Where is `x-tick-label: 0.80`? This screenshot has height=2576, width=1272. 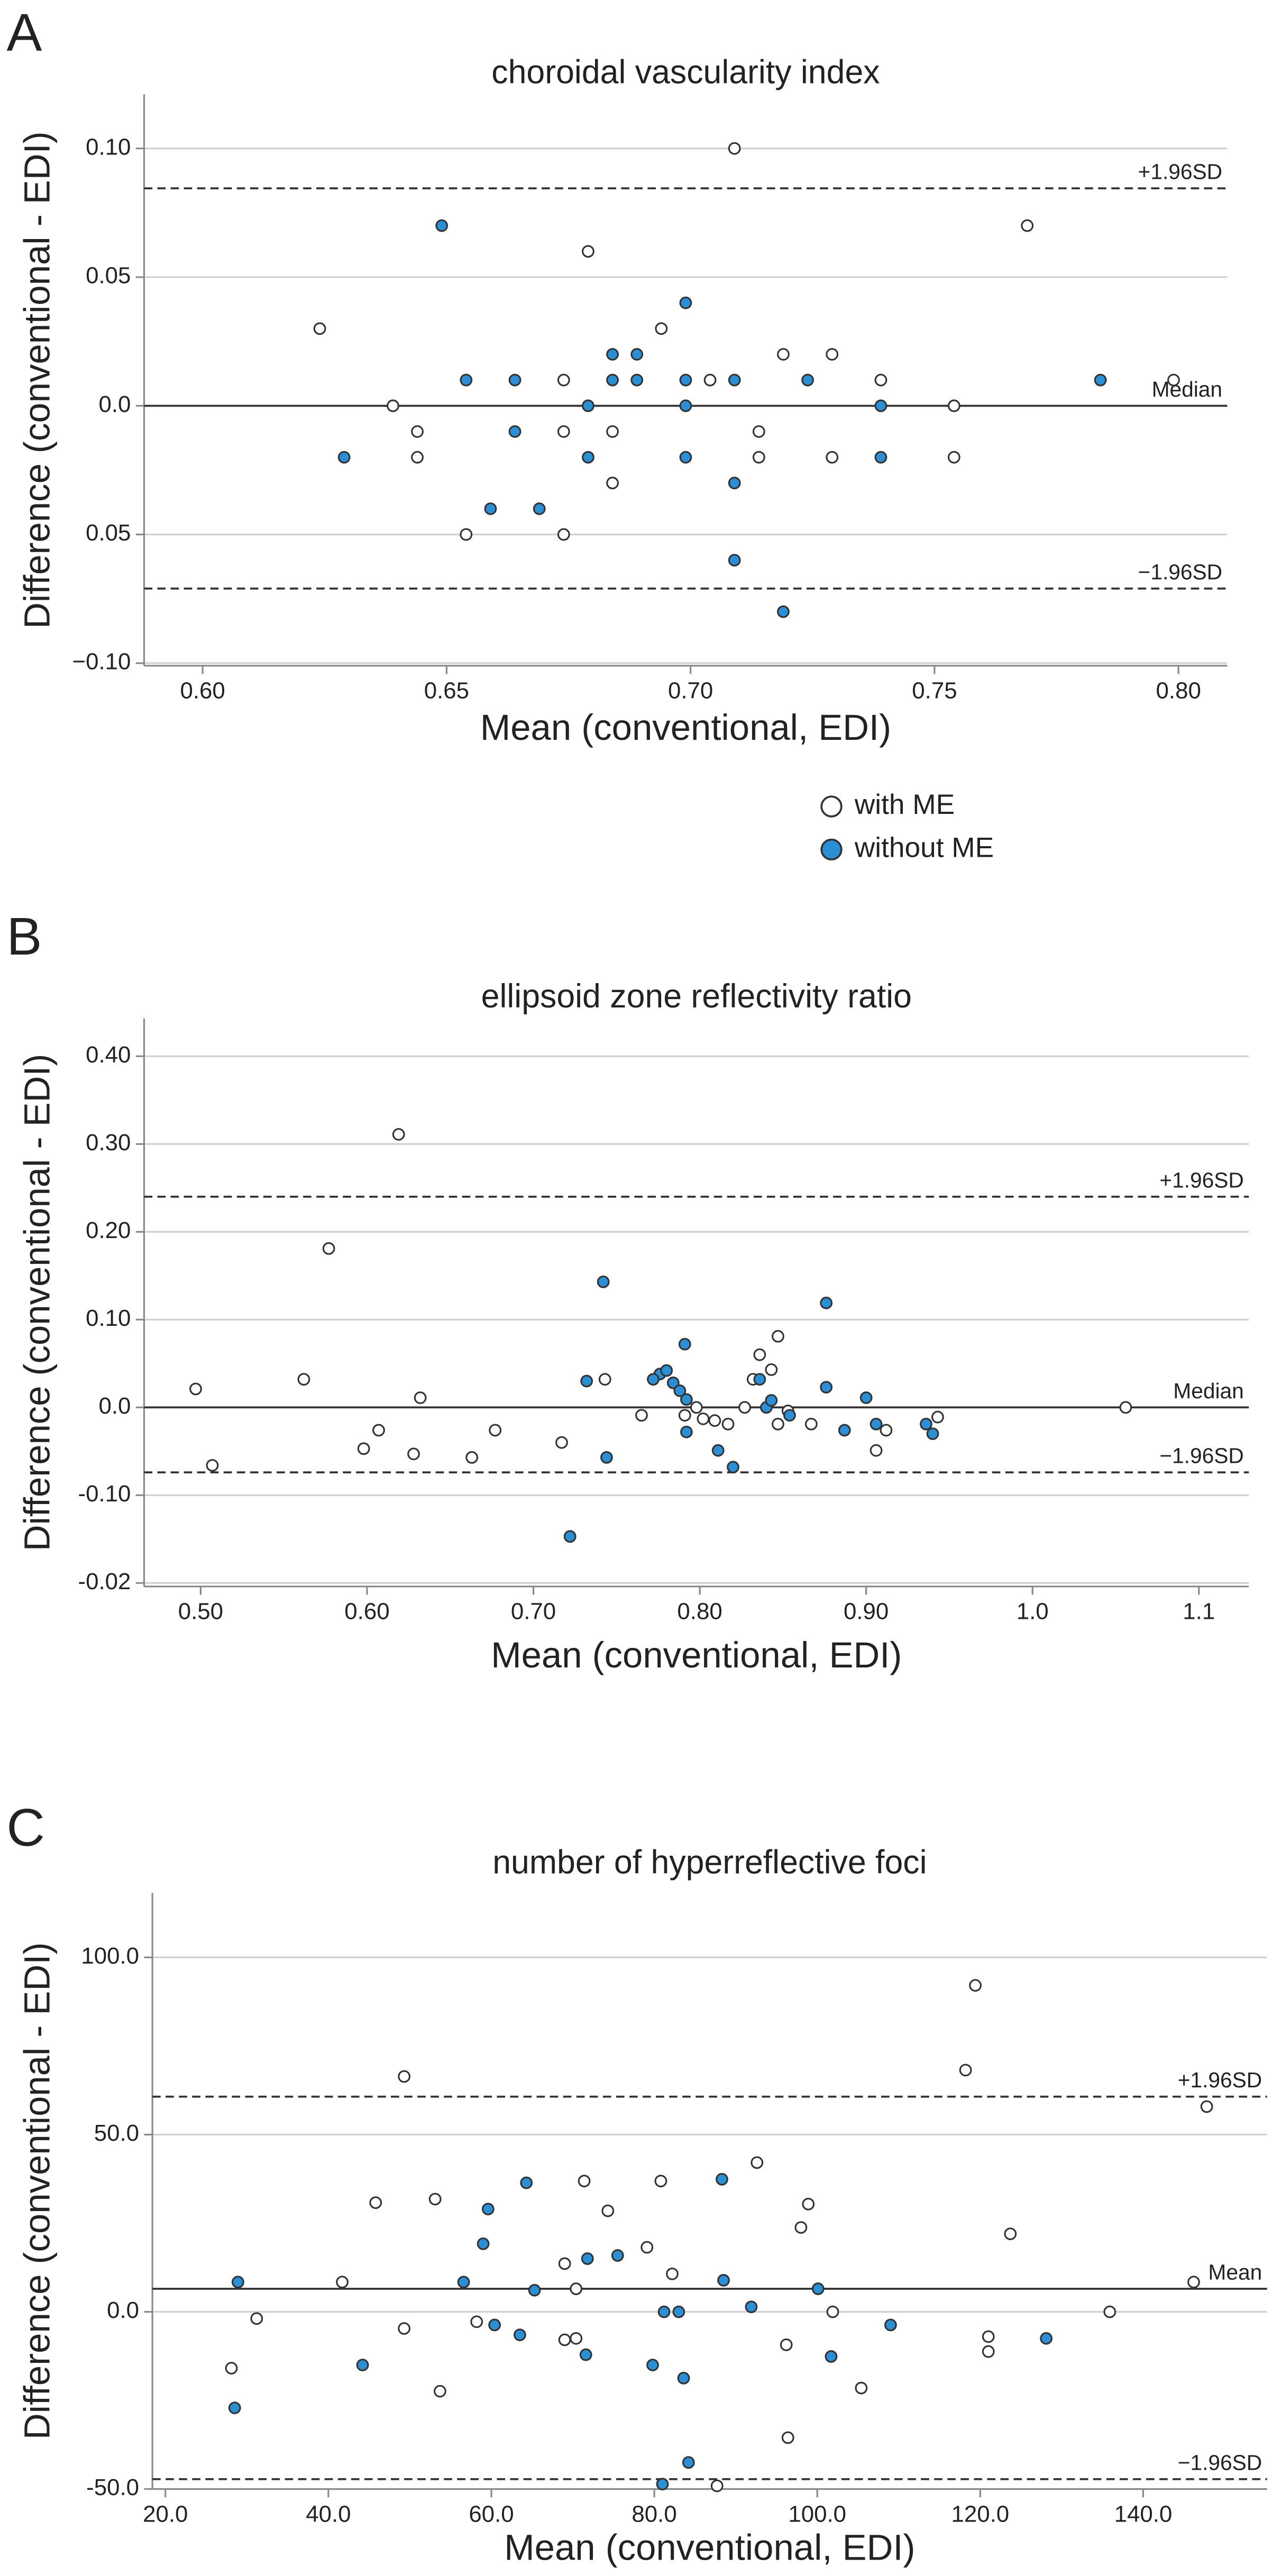 x-tick-label: 0.80 is located at coordinates (1179, 691).